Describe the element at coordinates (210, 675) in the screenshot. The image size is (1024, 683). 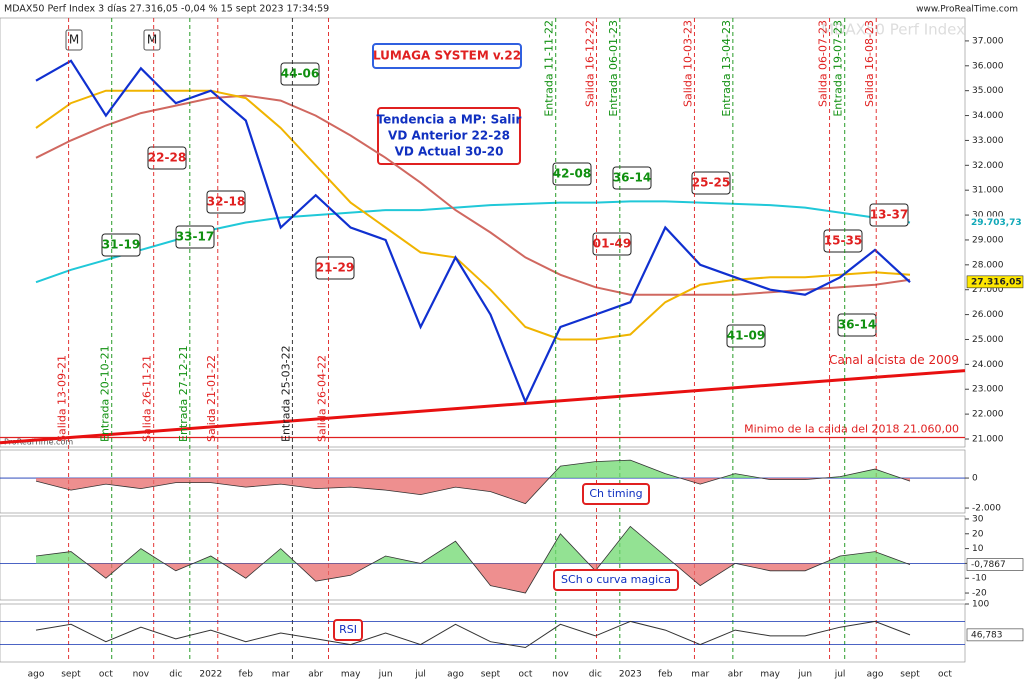
I see `x-tick-label: 2022` at that location.